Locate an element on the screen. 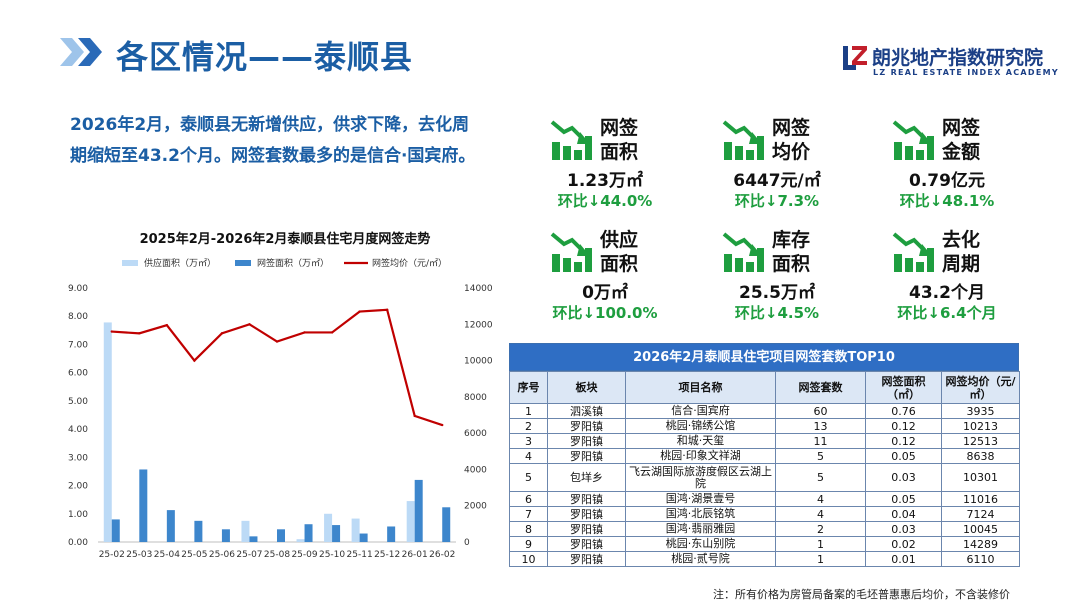 Image resolution: width=1080 pixels, height=608 pixels. y-right-tick-label: 12000 is located at coordinates (478, 325).